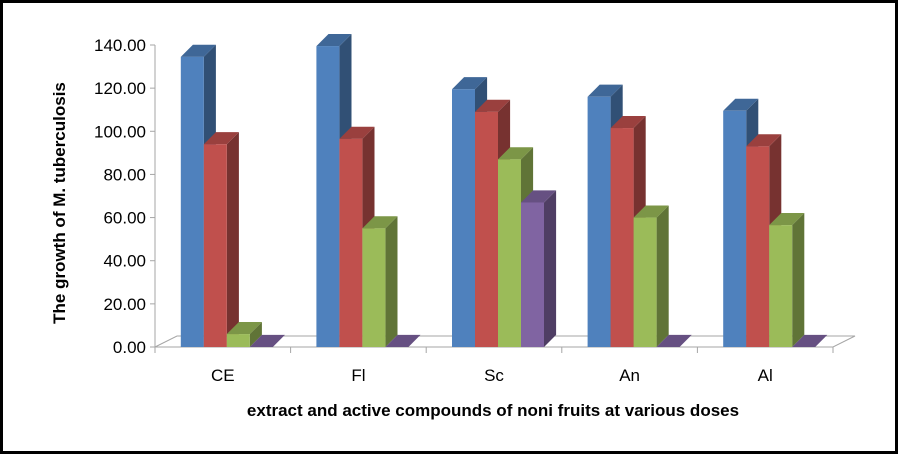 This screenshot has height=454, width=898. Describe the element at coordinates (59, 203) in the screenshot. I see `y-axis-title: The growth of M. tuberculosis` at that location.